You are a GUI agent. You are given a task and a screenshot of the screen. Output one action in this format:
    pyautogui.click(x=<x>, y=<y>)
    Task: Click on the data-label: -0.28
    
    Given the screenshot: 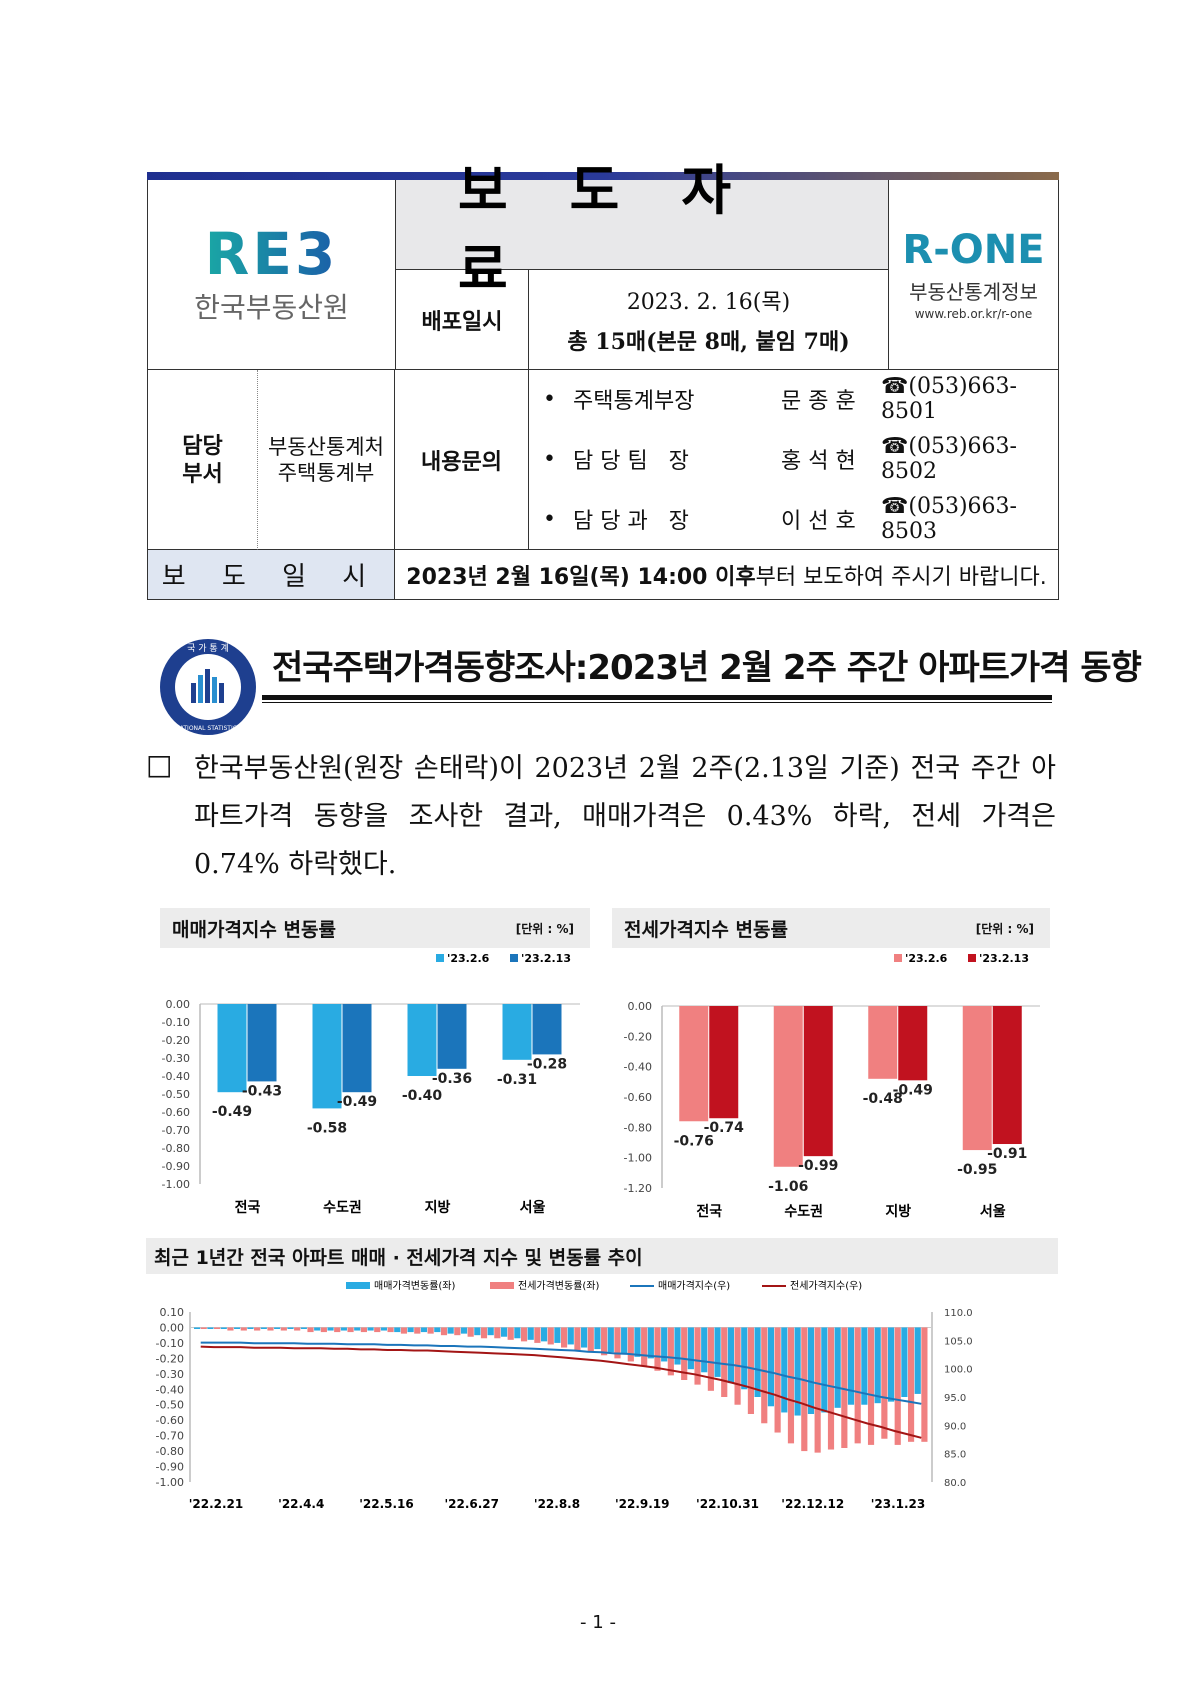 What is the action you would take?
    pyautogui.click(x=547, y=1064)
    